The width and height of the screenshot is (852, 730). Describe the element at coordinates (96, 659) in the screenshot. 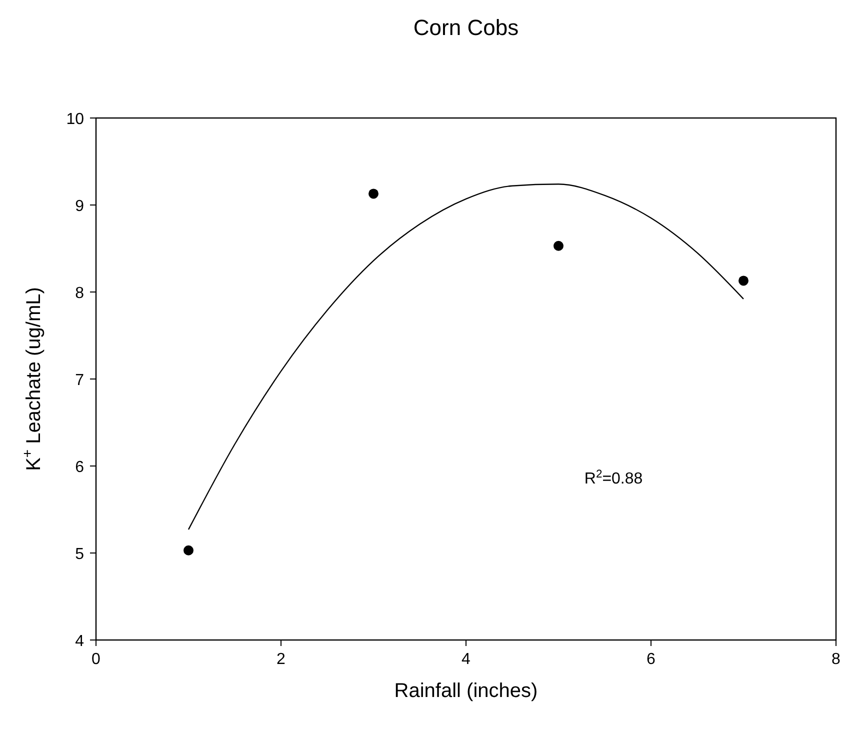

I see `x-tick-label: 0` at that location.